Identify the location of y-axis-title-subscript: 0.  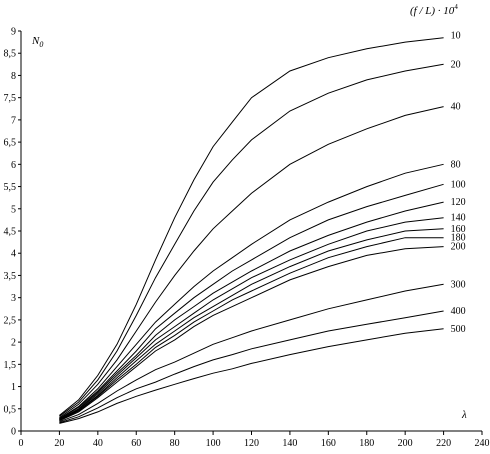
(41, 44).